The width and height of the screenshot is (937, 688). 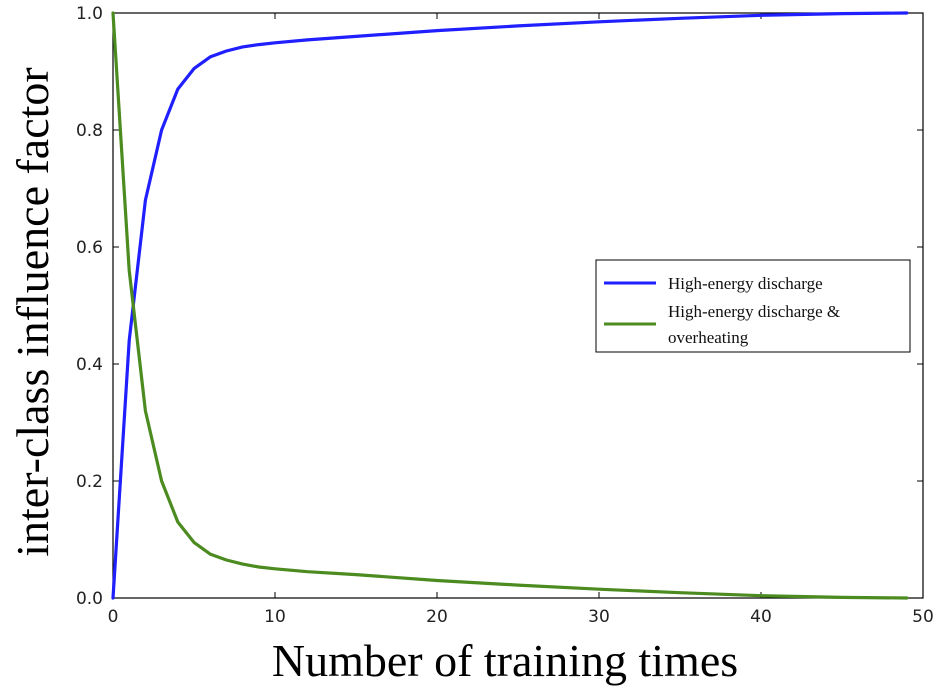 What do you see at coordinates (89, 482) in the screenshot?
I see `y-tick-label: 0.2` at bounding box center [89, 482].